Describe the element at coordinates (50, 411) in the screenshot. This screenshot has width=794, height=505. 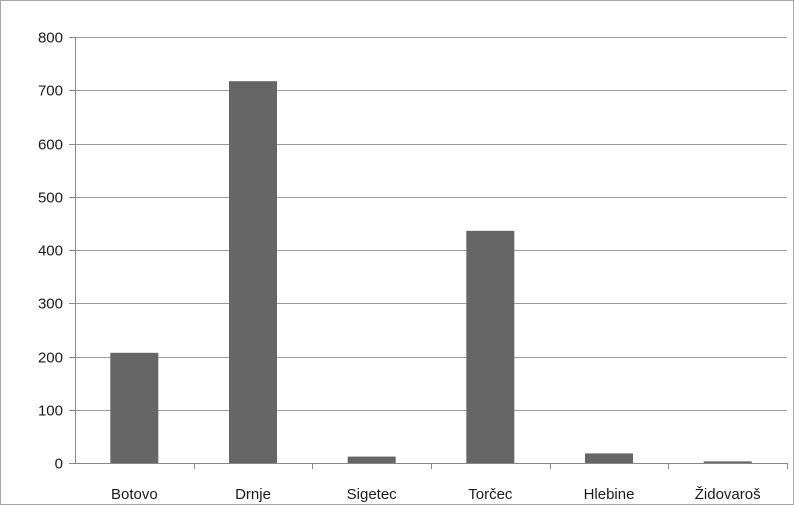
I see `y-tick-label: 100` at that location.